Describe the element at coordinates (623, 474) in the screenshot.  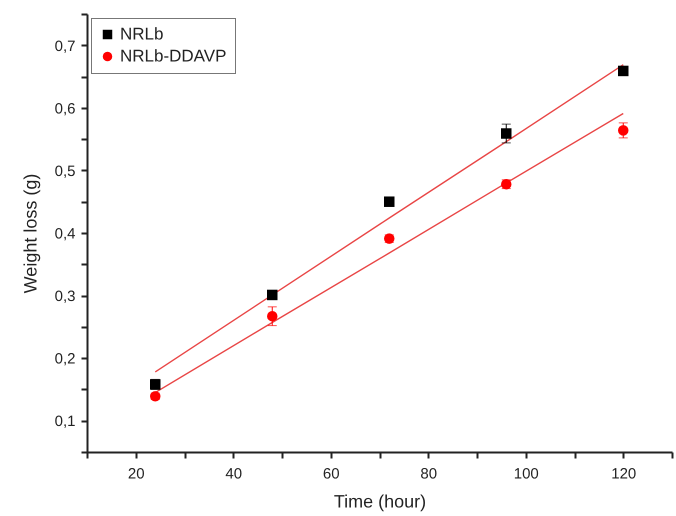
I see `x-tick-label: 120` at that location.